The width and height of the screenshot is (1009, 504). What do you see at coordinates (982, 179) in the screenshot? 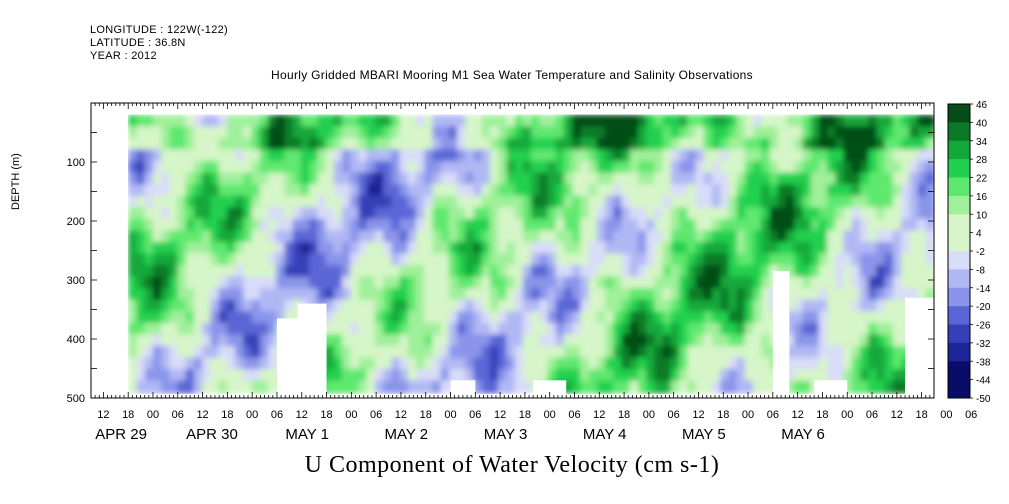
I see `colorbar-label: 22` at bounding box center [982, 179].